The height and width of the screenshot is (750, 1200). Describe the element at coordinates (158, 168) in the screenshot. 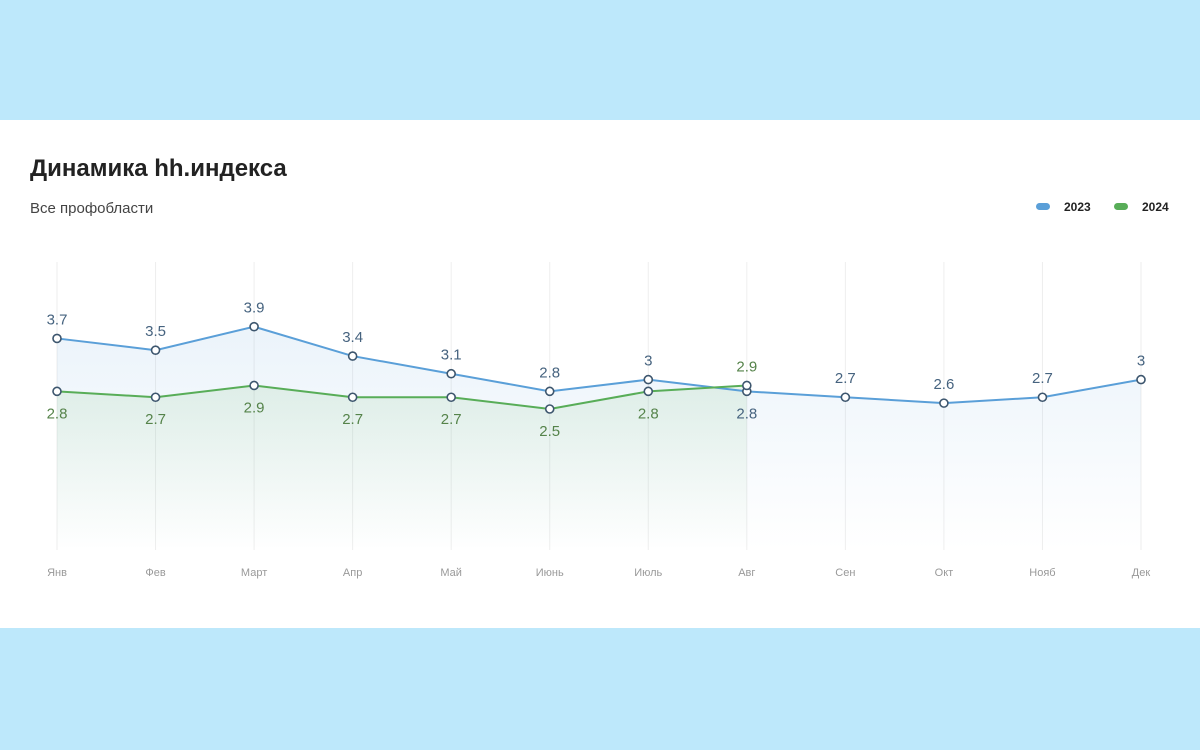

I see `chart-title: Динамика hh.индекса` at that location.